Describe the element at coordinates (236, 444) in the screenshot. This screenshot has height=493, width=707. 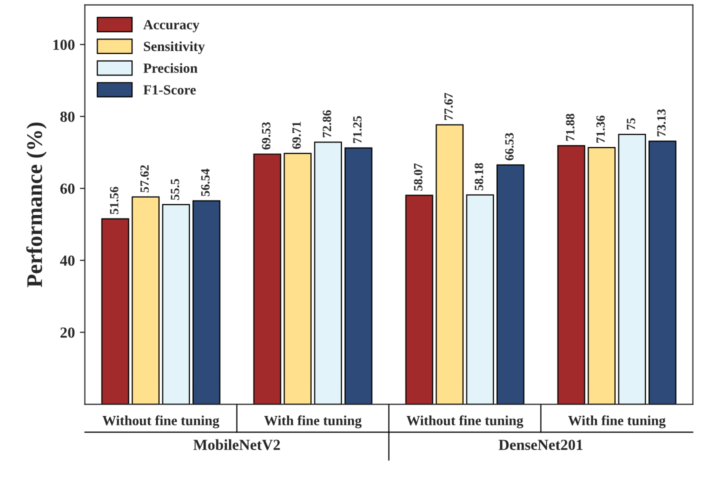
I see `text: MobileNetV2` at that location.